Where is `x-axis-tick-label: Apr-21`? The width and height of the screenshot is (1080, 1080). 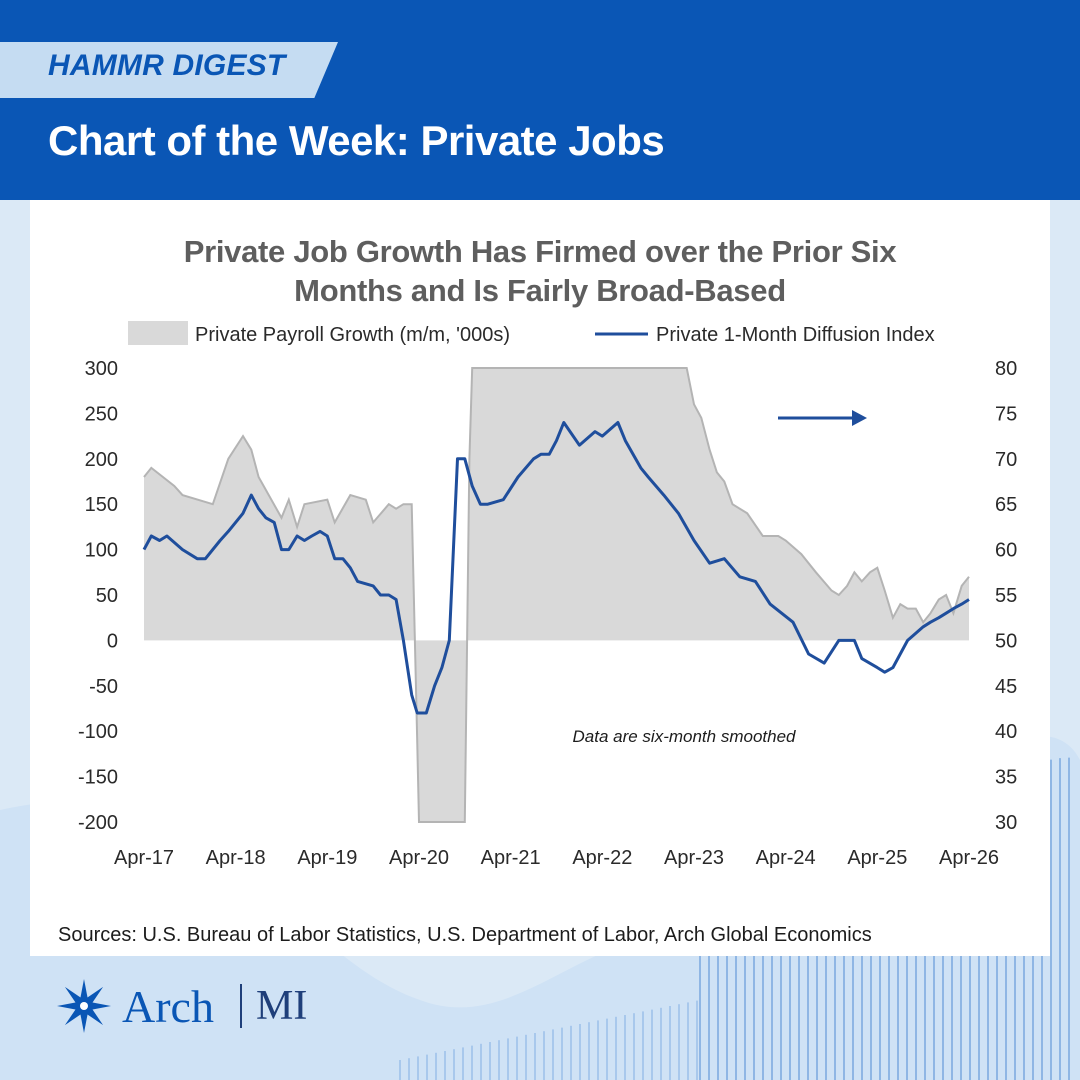 x-axis-tick-label: Apr-21 is located at coordinates (511, 858).